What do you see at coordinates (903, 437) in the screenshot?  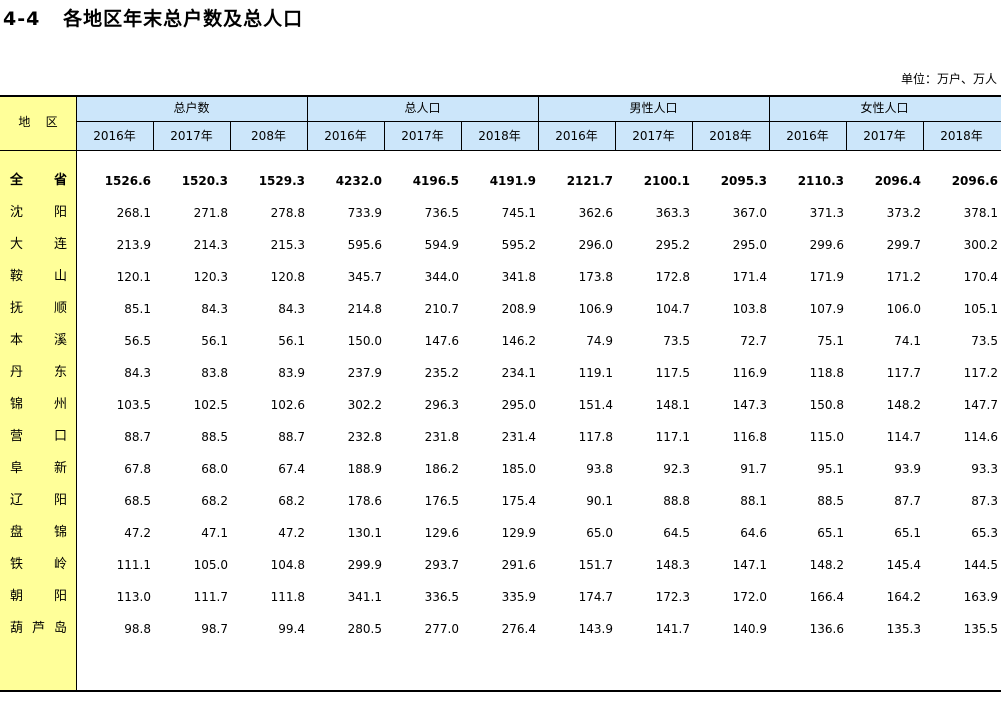 I see `table-cell: 114.7` at bounding box center [903, 437].